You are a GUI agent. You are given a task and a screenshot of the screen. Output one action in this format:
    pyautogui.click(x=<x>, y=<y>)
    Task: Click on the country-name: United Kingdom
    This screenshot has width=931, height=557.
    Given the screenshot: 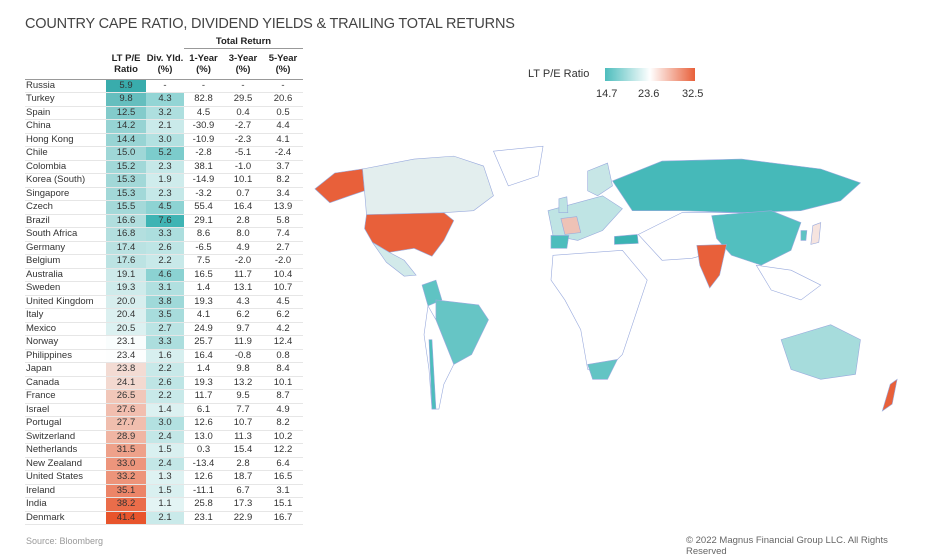 What is the action you would take?
    pyautogui.click(x=65, y=302)
    